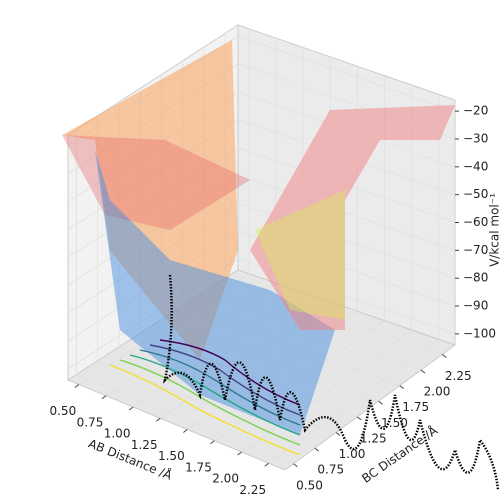  Describe the element at coordinates (394, 423) in the screenshot. I see `y-tick-label: 1.50` at that location.